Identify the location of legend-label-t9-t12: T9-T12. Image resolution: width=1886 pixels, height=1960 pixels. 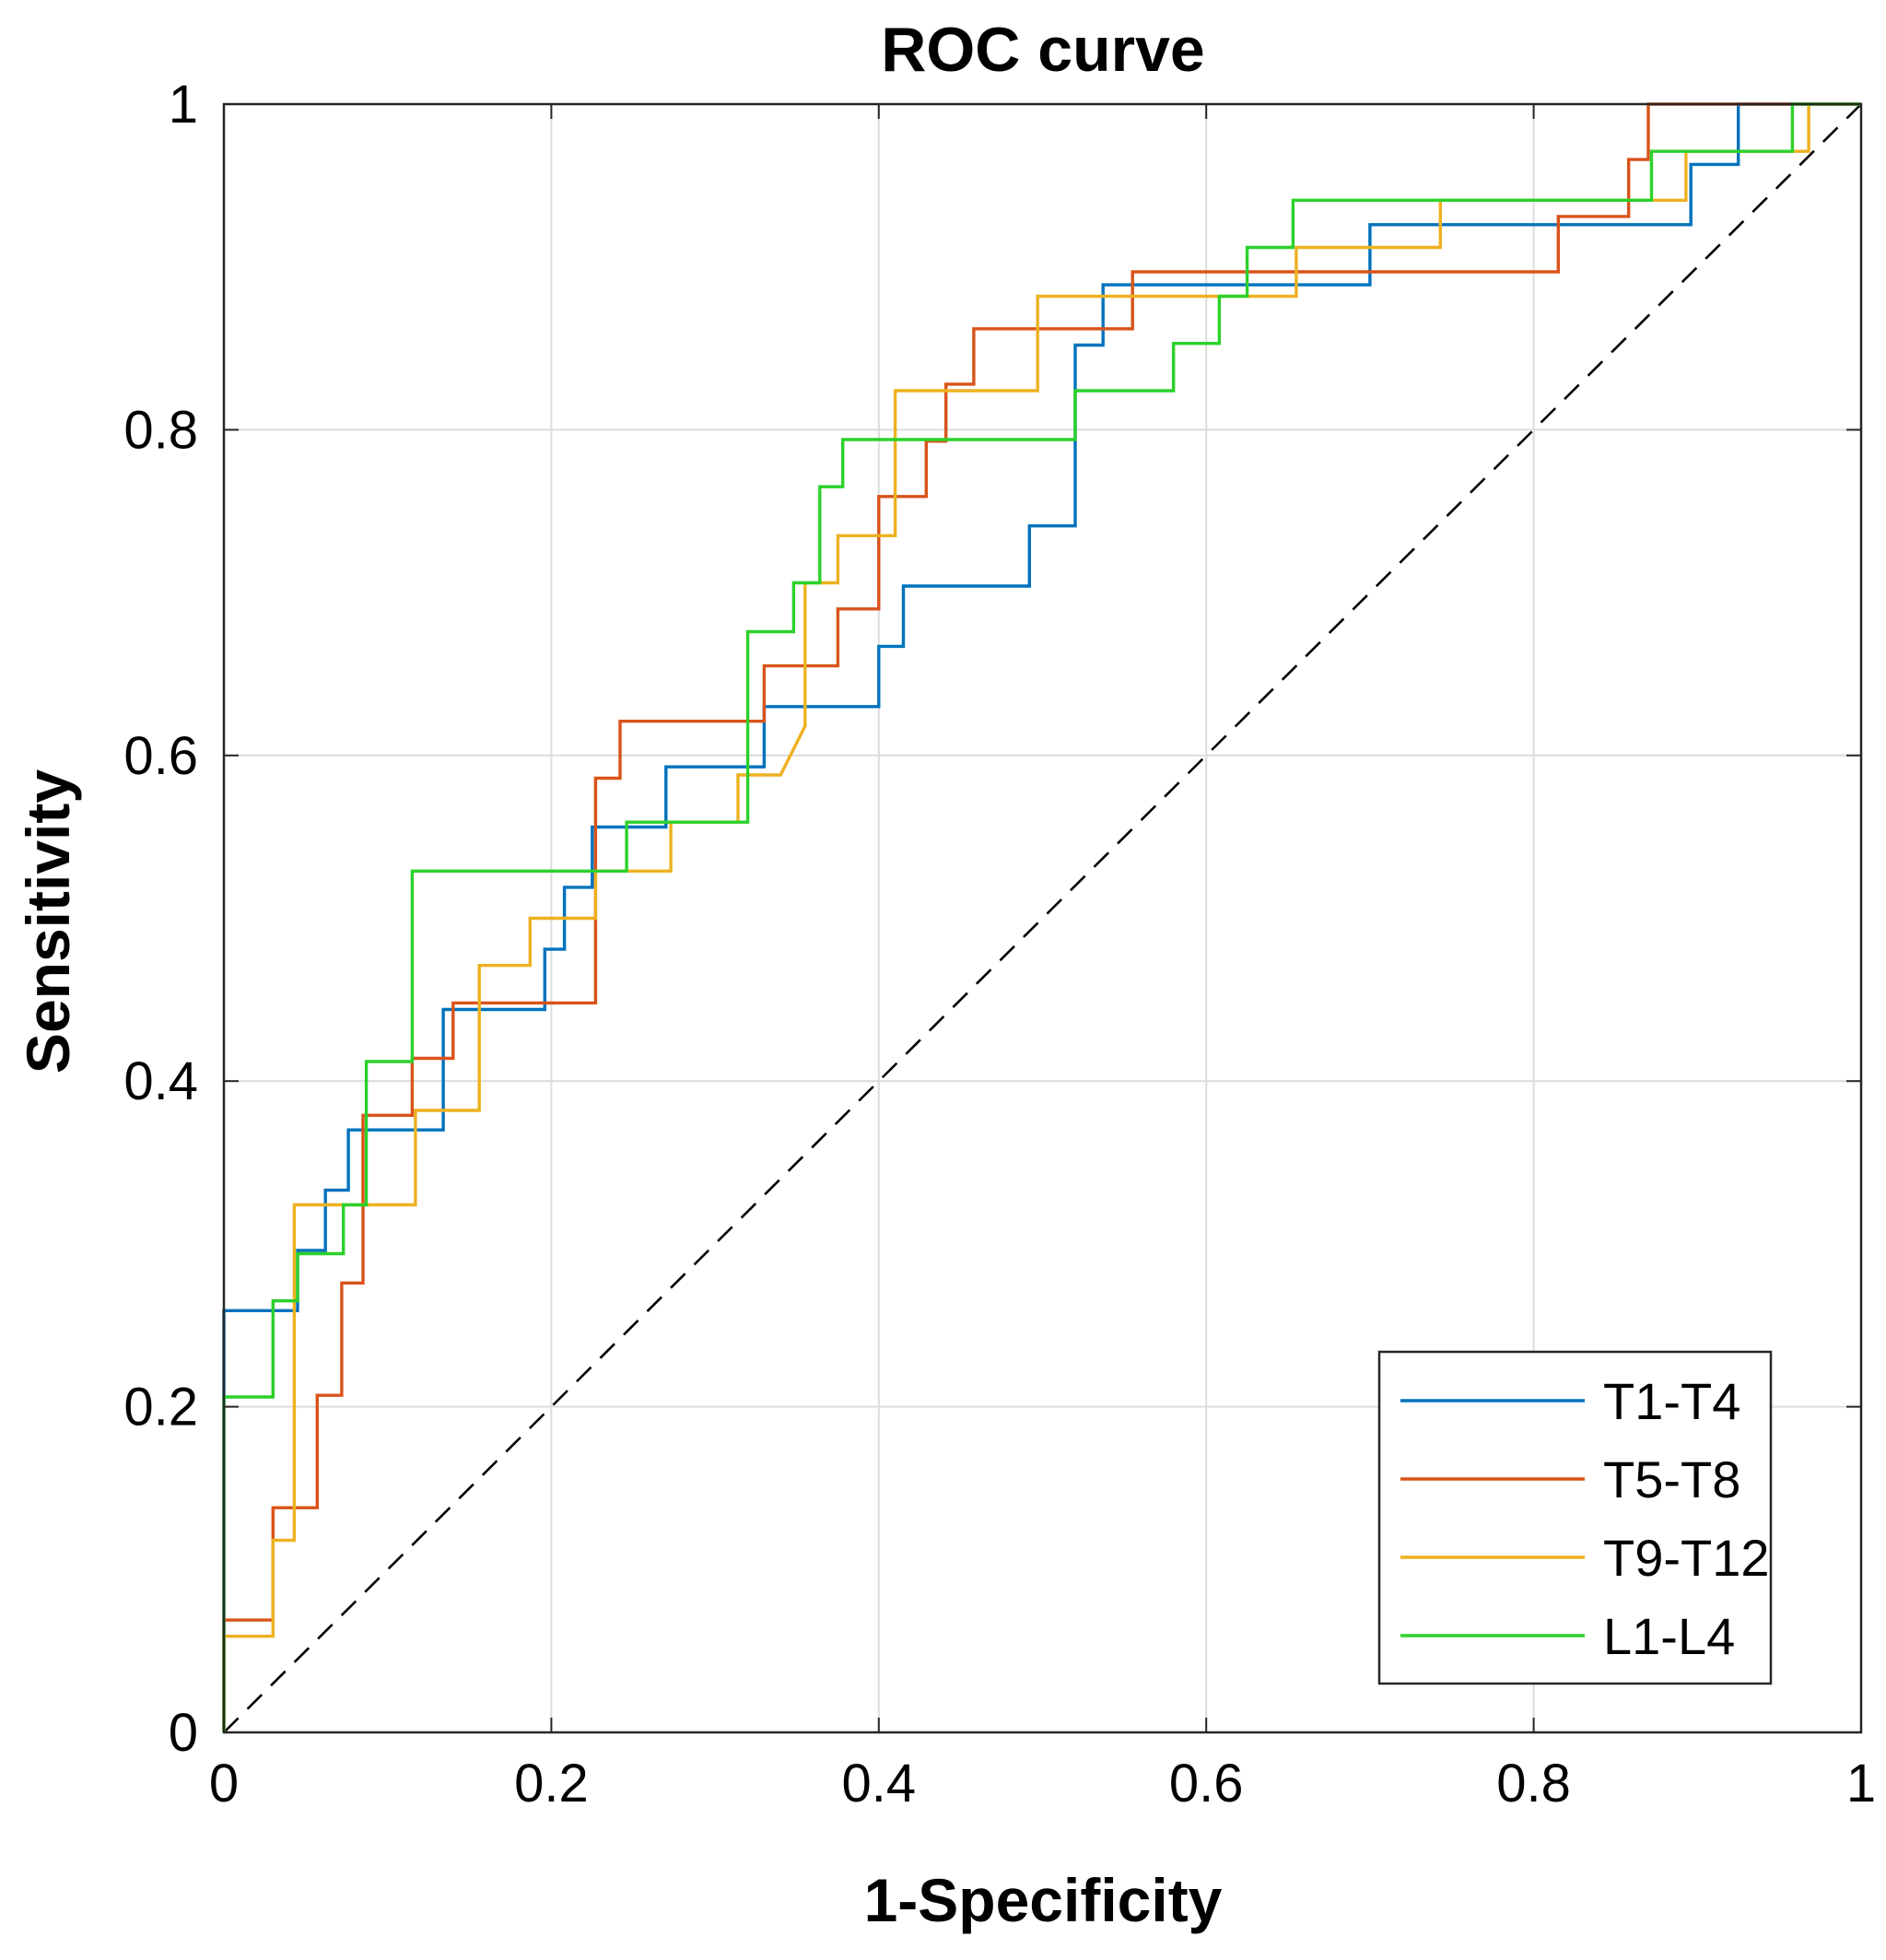
(1686, 1558).